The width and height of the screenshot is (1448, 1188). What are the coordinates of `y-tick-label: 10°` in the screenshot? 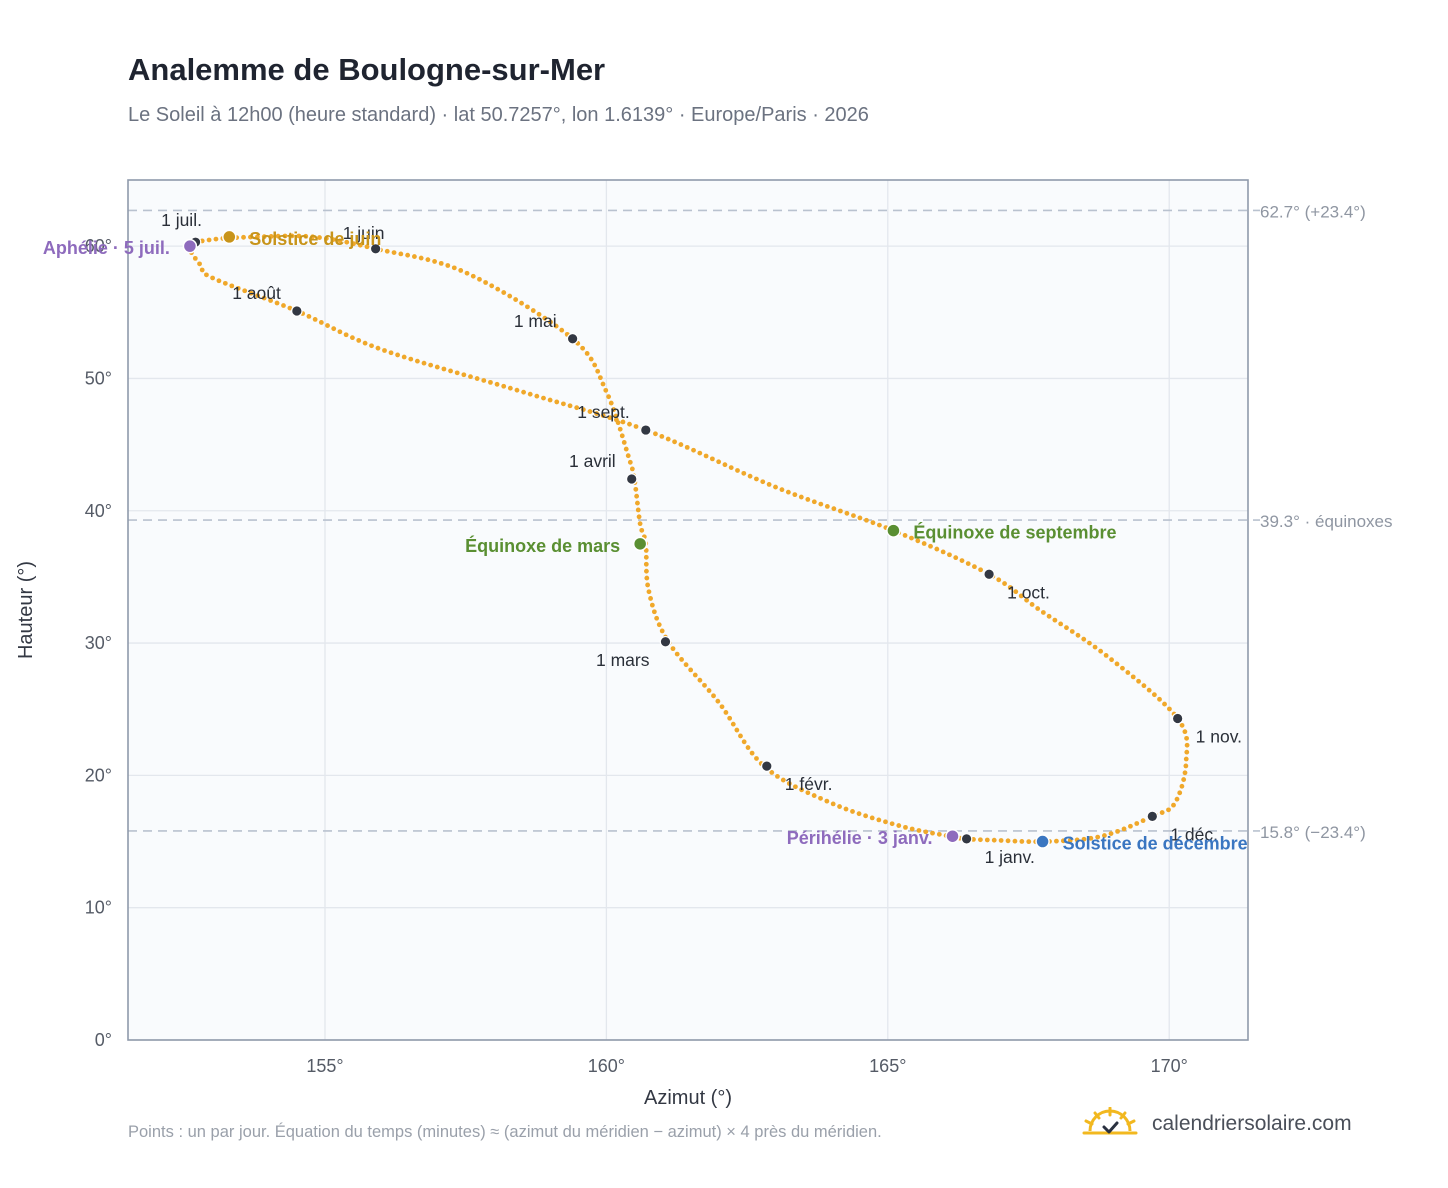 It's located at (98, 908).